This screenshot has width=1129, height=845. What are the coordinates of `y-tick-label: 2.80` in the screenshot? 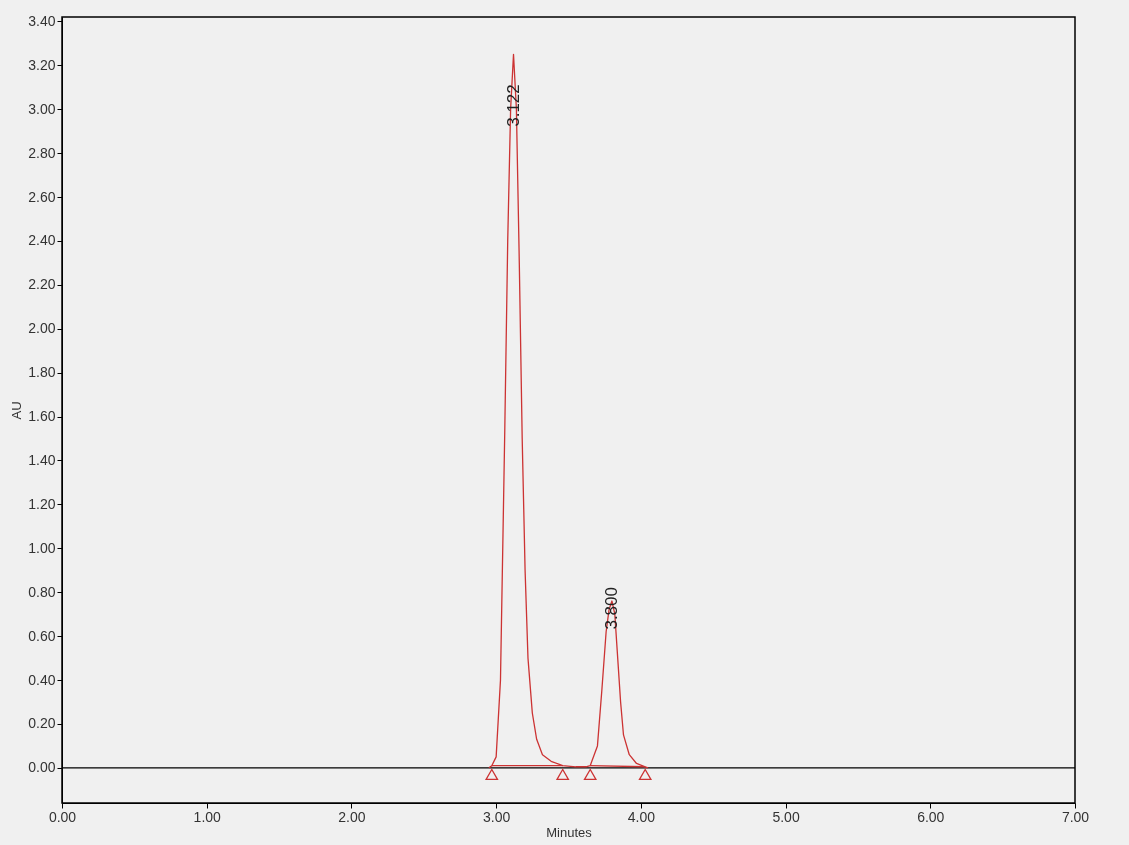 It's located at (42, 152).